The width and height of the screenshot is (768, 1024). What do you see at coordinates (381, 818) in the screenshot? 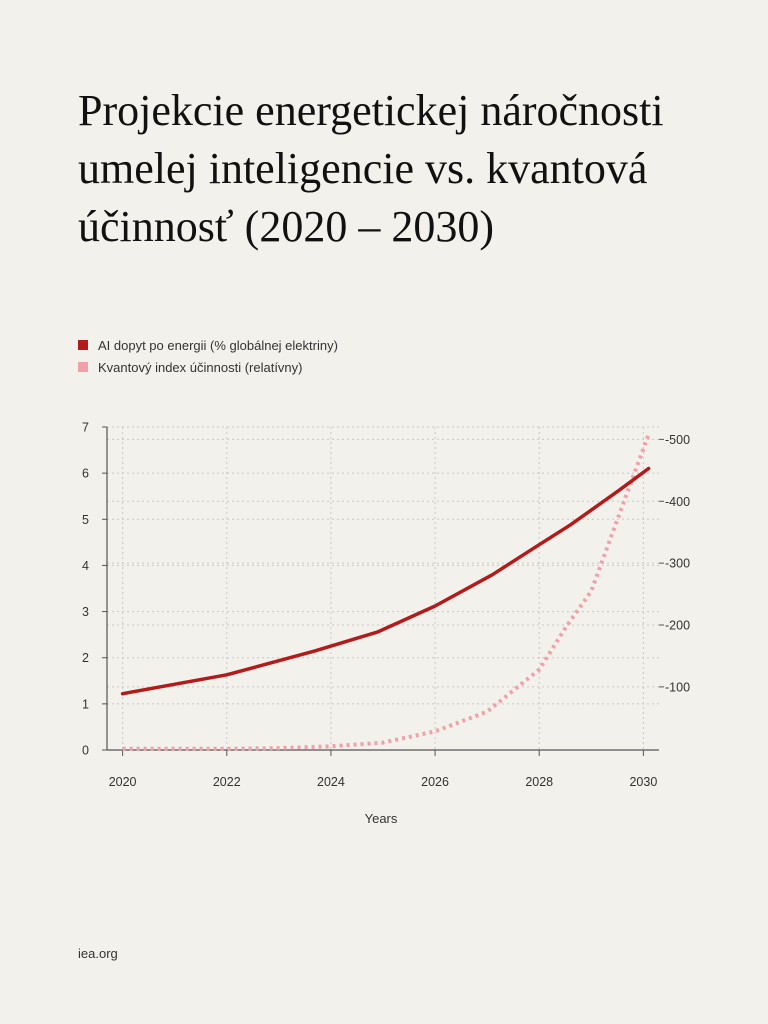
I see `x-axis-title: Years` at bounding box center [381, 818].